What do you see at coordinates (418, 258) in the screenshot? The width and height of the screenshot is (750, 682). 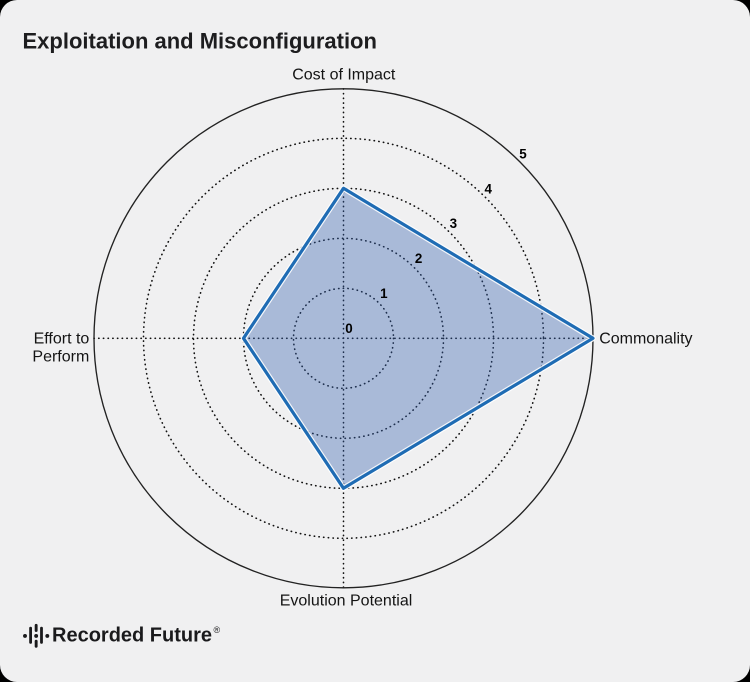 I see `svg-text: 2` at bounding box center [418, 258].